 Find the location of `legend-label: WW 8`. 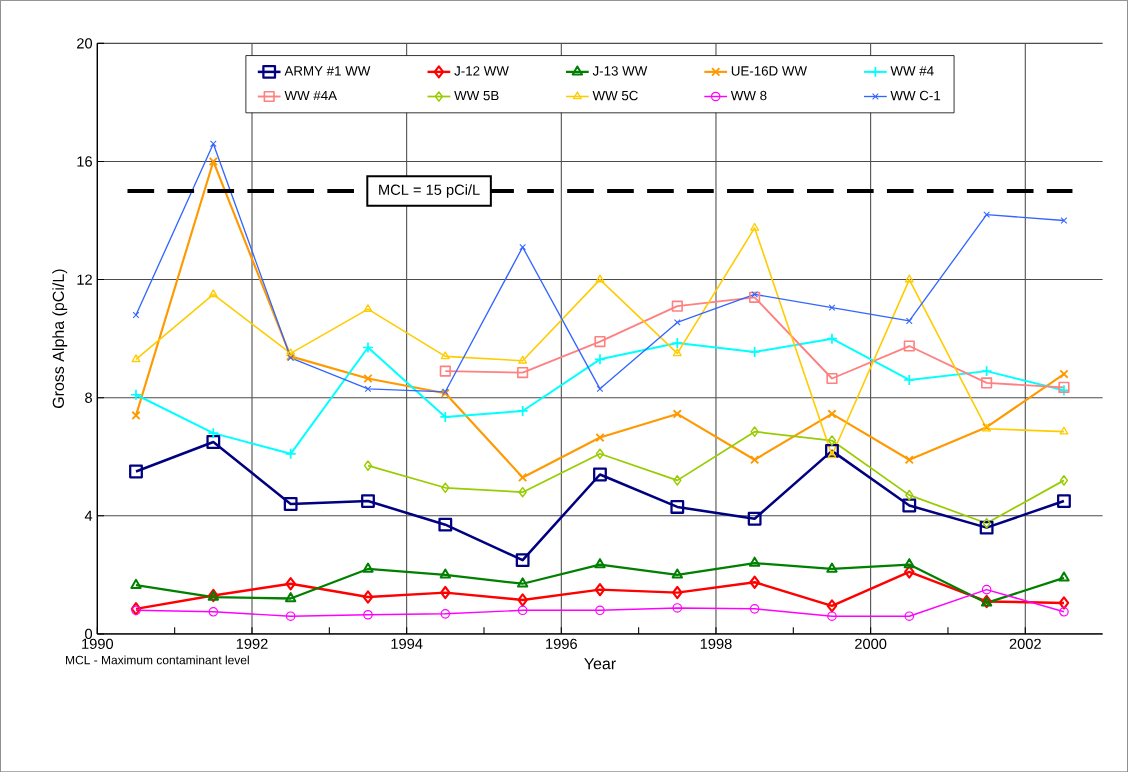

legend-label: WW 8 is located at coordinates (748, 95).